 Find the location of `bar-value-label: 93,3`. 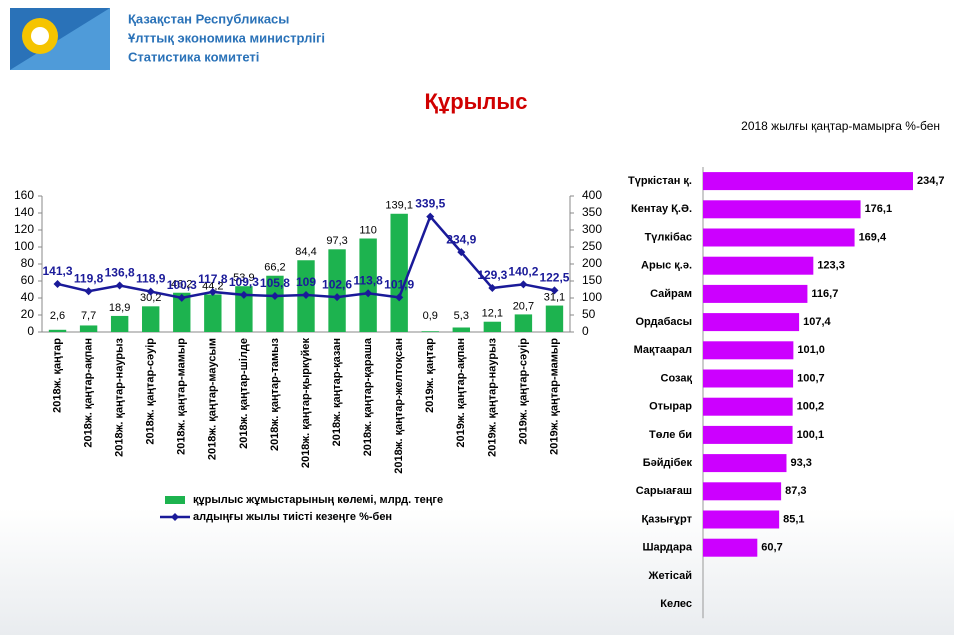

bar-value-label: 93,3 is located at coordinates (800, 463).